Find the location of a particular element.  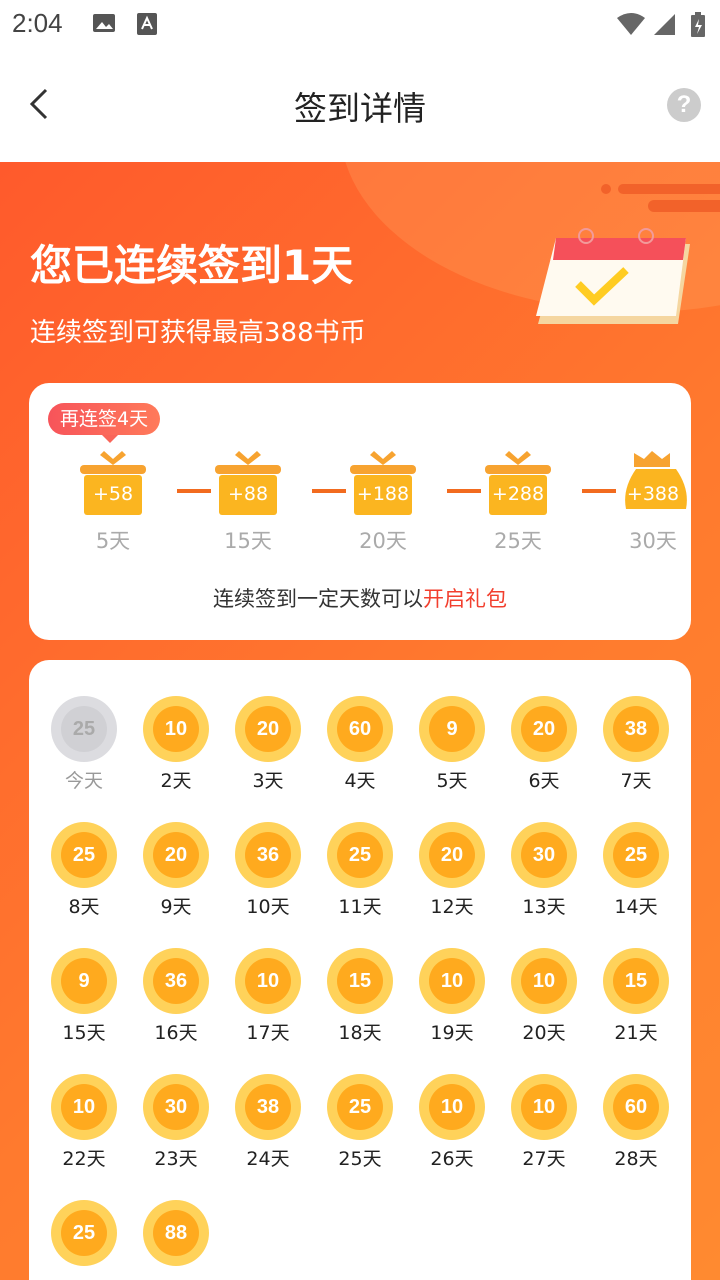

day-reward-item: 10 27天 is located at coordinates (544, 1122).